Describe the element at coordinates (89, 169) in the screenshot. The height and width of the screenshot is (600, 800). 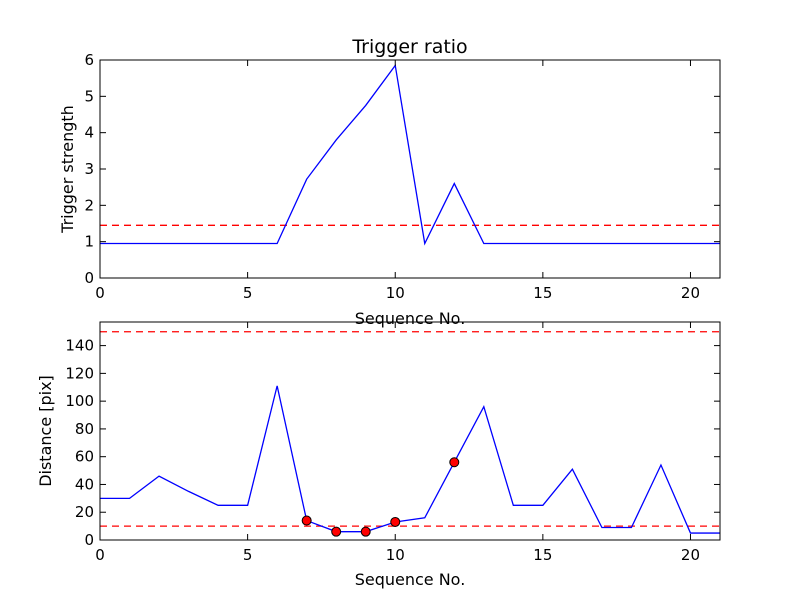
I see `top-chart-ytick-label: 3` at that location.